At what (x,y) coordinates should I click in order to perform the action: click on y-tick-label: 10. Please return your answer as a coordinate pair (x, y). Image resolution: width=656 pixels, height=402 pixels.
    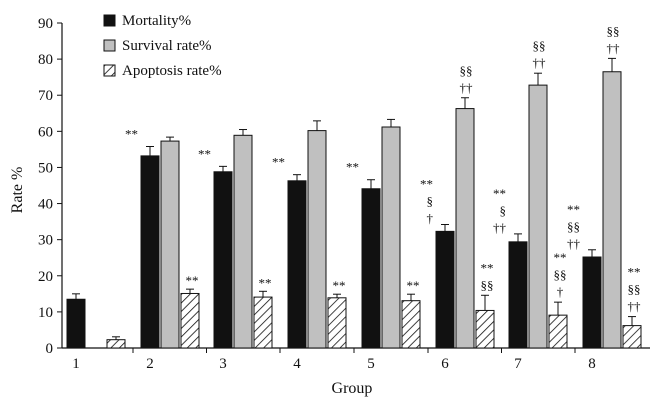
    Looking at the image, I should click on (45, 313).